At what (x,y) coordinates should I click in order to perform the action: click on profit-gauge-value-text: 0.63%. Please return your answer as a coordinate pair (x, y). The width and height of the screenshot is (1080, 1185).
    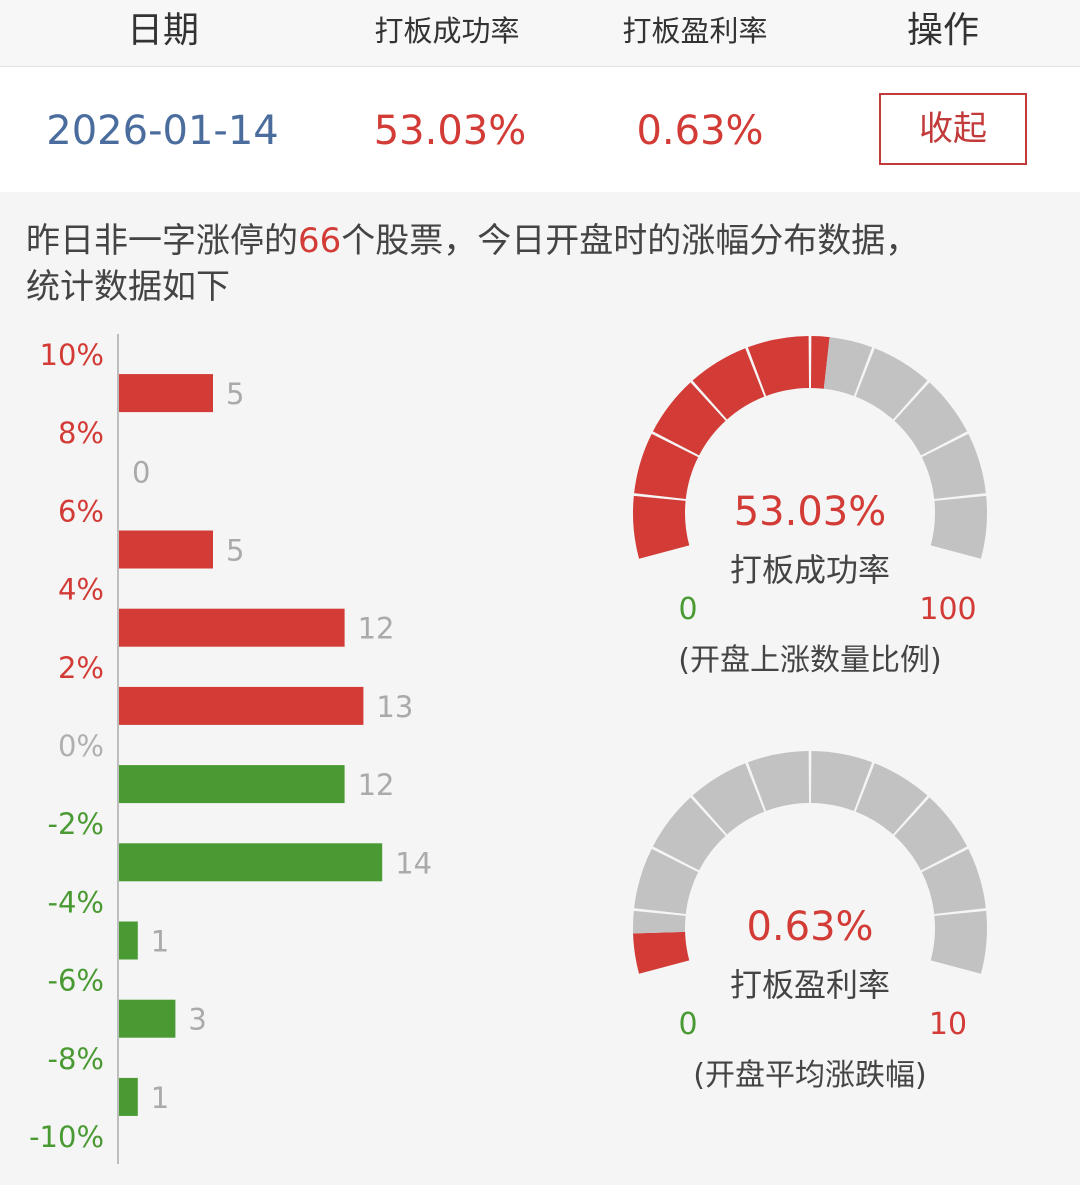
    Looking at the image, I should click on (809, 927).